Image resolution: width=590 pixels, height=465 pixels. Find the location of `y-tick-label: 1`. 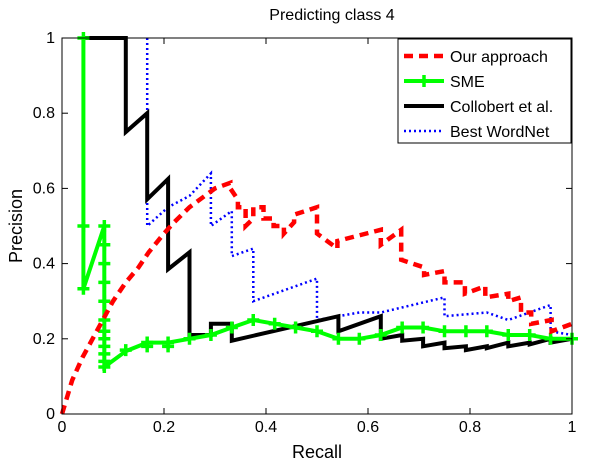

y-tick-label: 1 is located at coordinates (50, 38).